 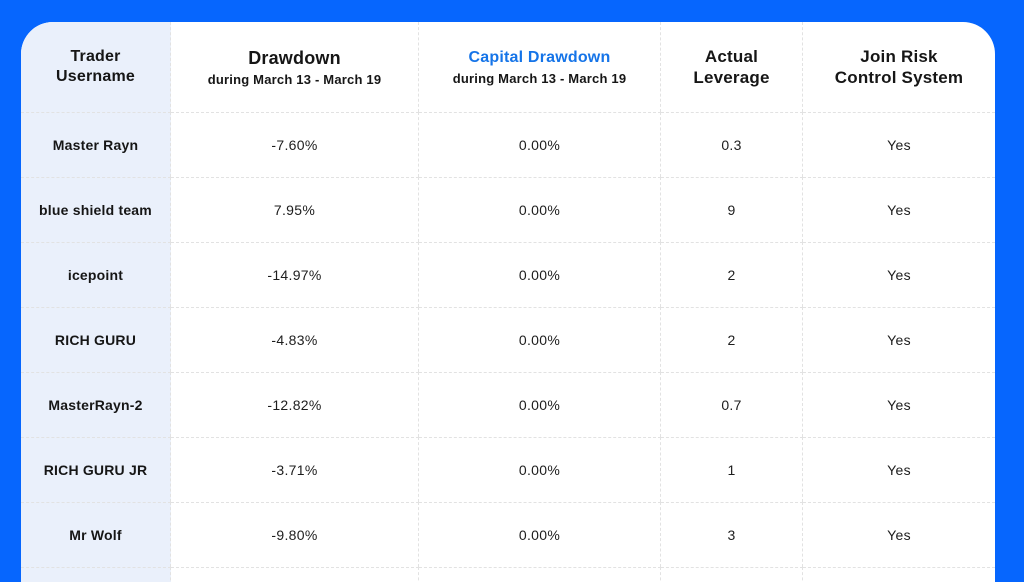 I want to click on trader-username: MasterRayn-2, so click(x=95, y=405).